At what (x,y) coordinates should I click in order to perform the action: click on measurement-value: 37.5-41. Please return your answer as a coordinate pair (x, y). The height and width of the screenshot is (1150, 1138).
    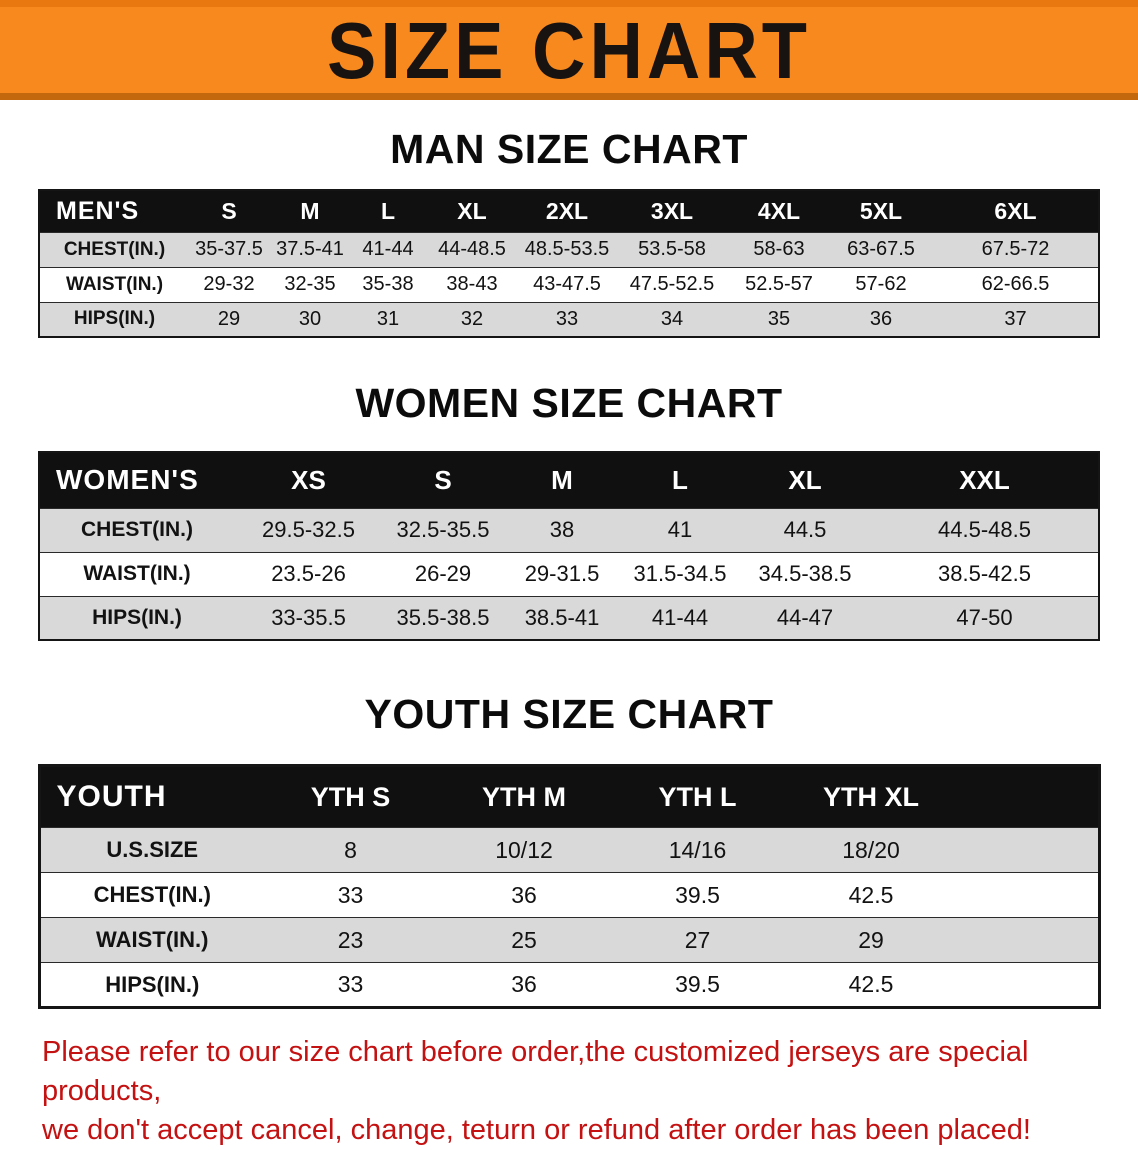
    Looking at the image, I should click on (310, 249).